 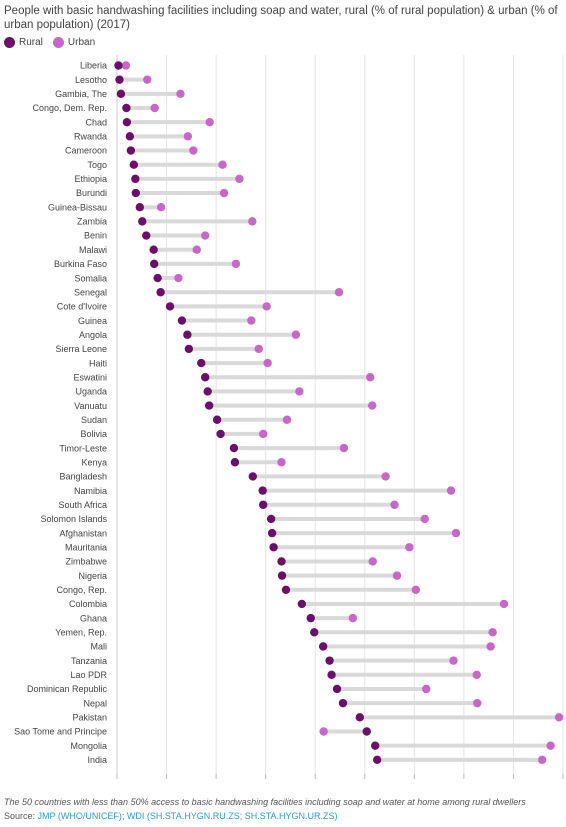 I want to click on category-label: Namibia, so click(x=90, y=491).